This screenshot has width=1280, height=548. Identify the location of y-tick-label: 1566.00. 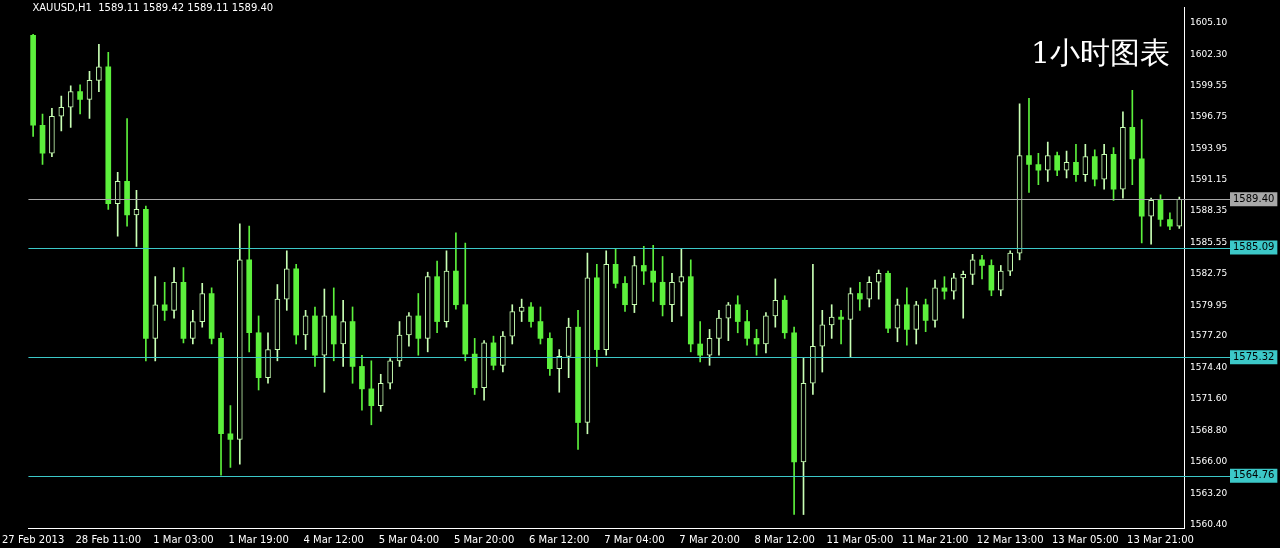
(1209, 461).